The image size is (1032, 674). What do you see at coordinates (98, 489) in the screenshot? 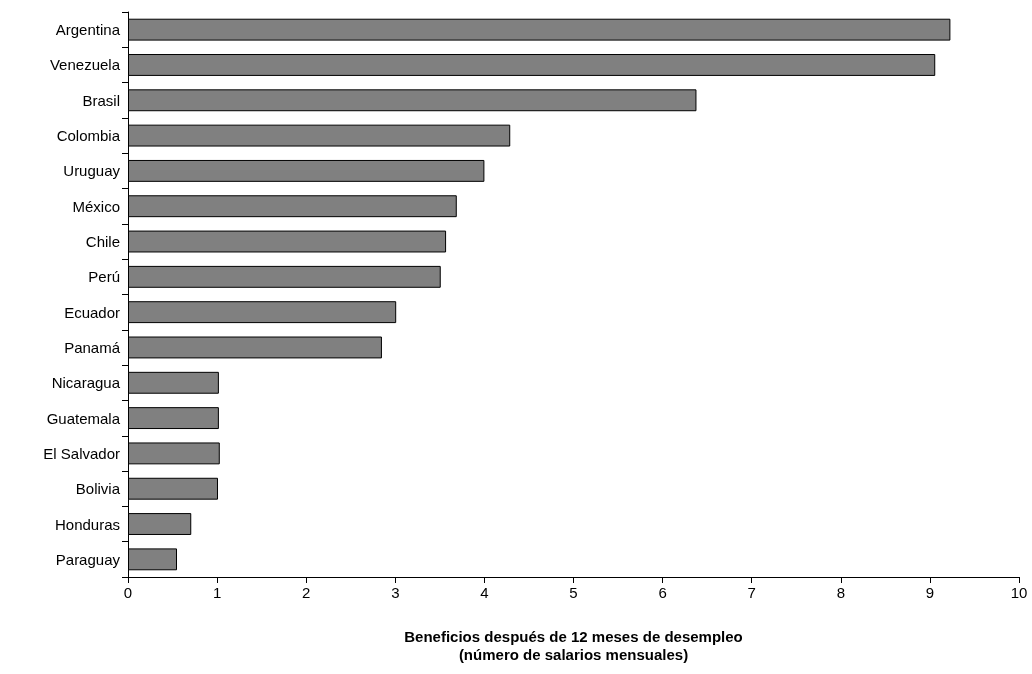
I see `y-tick-label: Bolivia` at bounding box center [98, 489].